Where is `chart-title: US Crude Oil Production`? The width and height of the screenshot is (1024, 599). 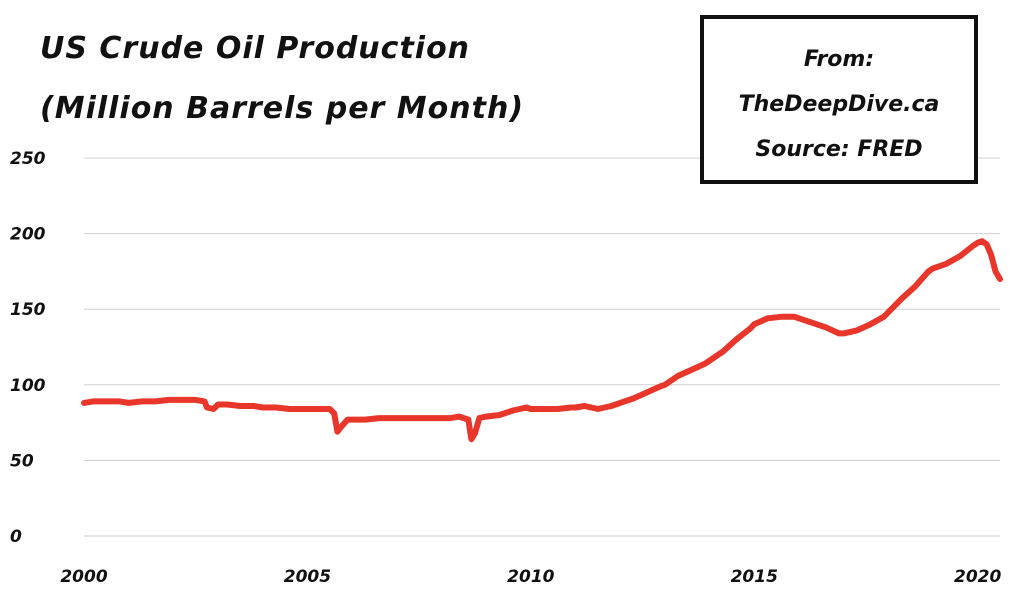
chart-title: US Crude Oil Production is located at coordinates (255, 48).